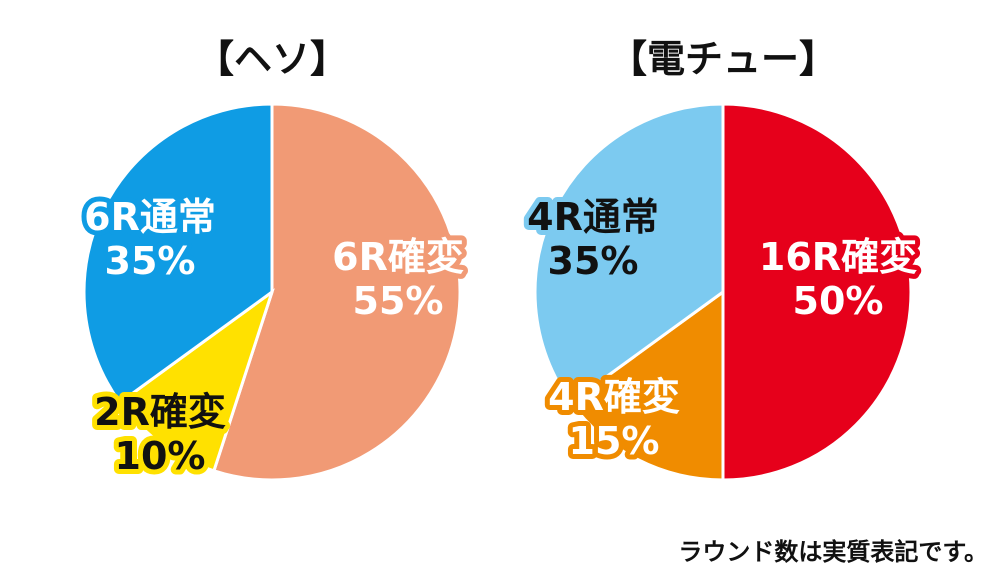  I want to click on pie-slice-2R確変, so click(196, 380).